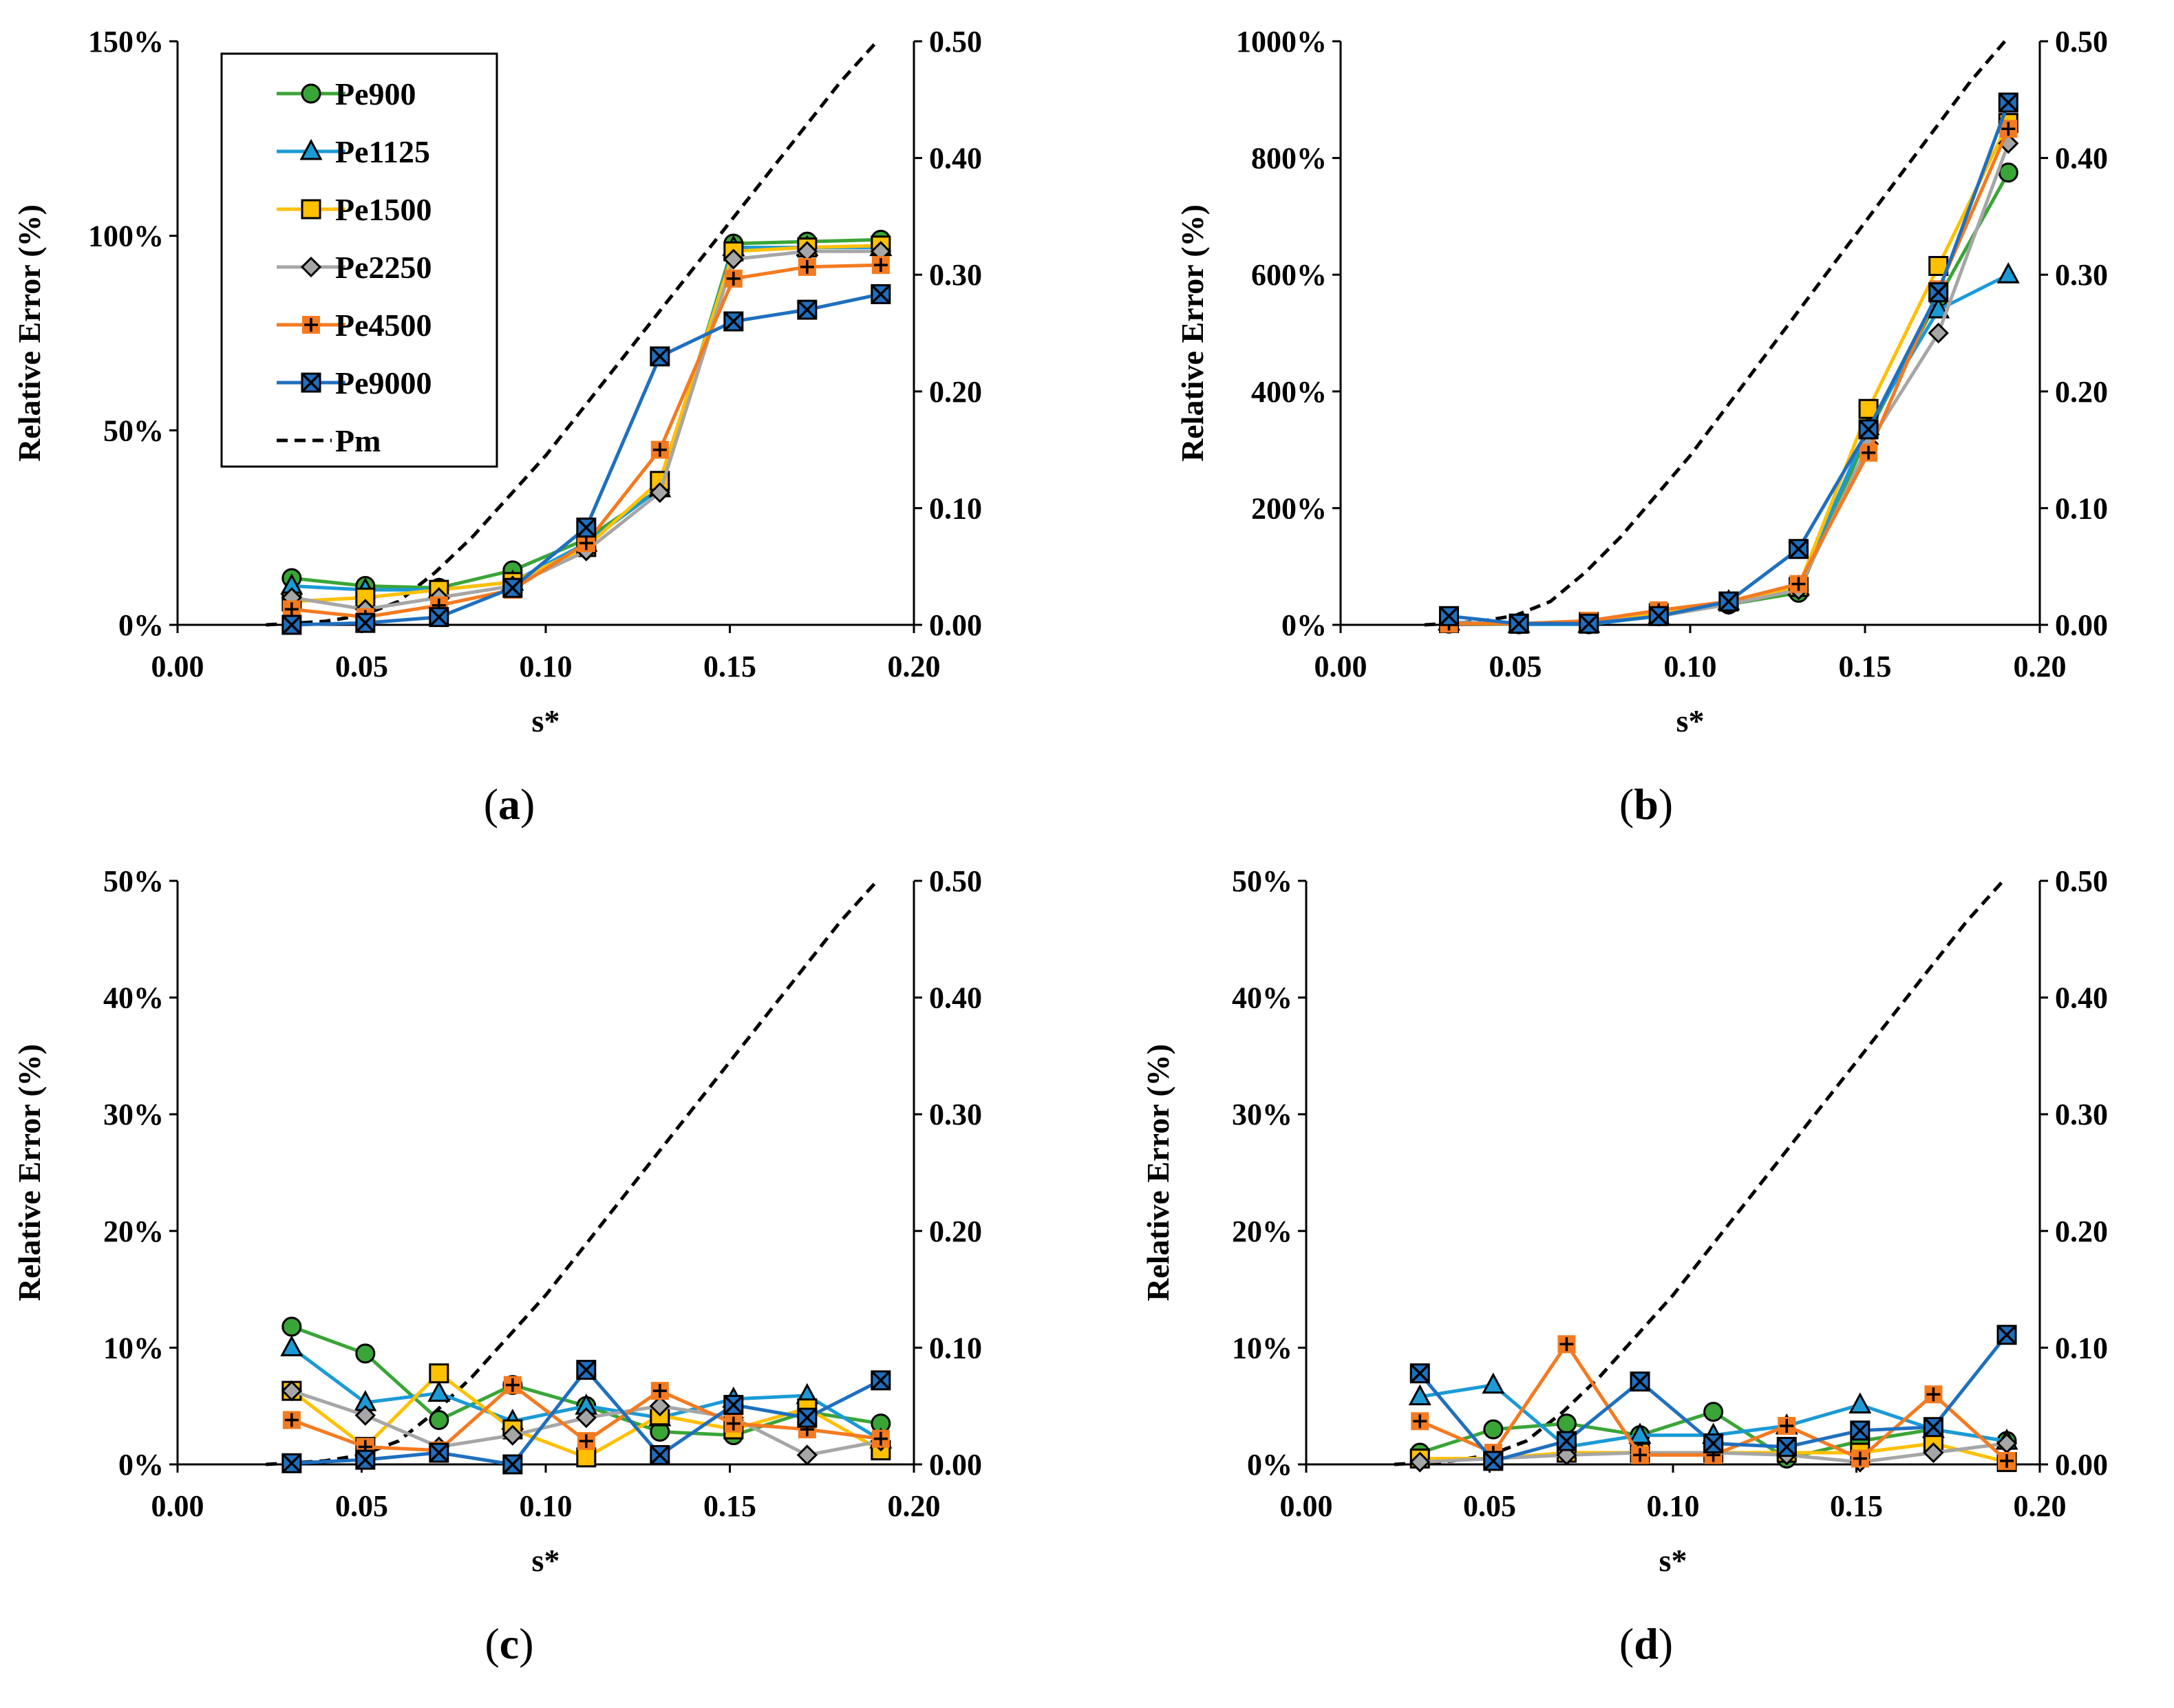 The height and width of the screenshot is (1708, 2174). I want to click on y2-tick-label: 0.40, so click(955, 998).